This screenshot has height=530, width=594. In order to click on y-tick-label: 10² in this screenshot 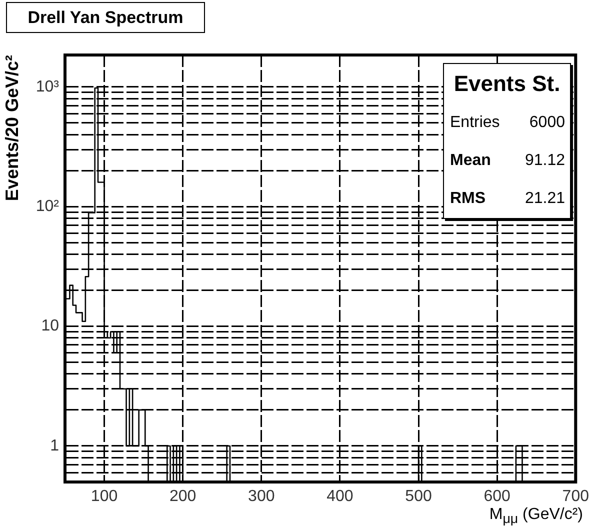, I will do `click(48, 207)`.